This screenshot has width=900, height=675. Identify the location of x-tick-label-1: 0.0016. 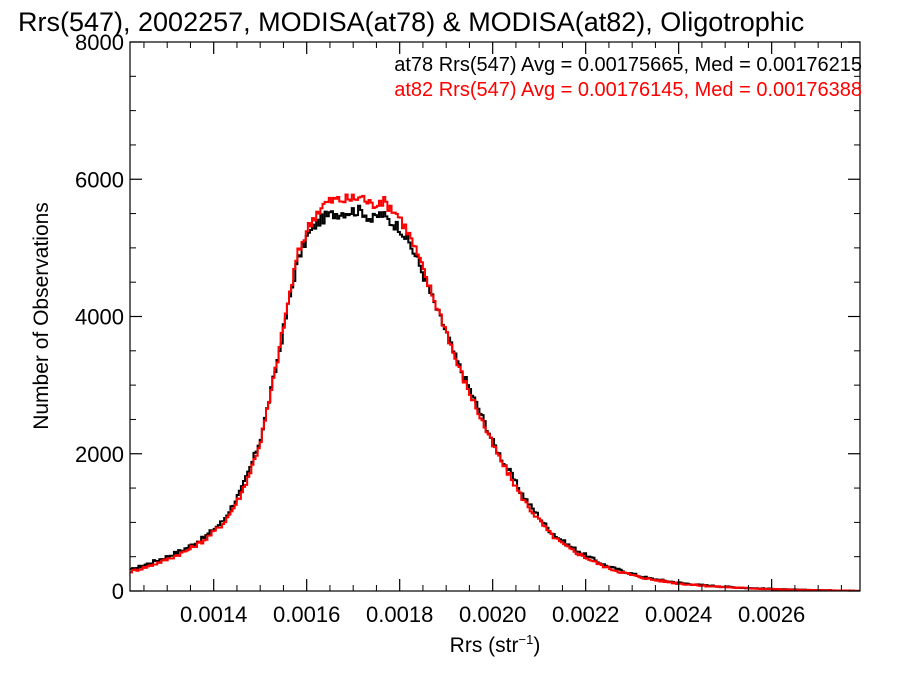
(306, 614).